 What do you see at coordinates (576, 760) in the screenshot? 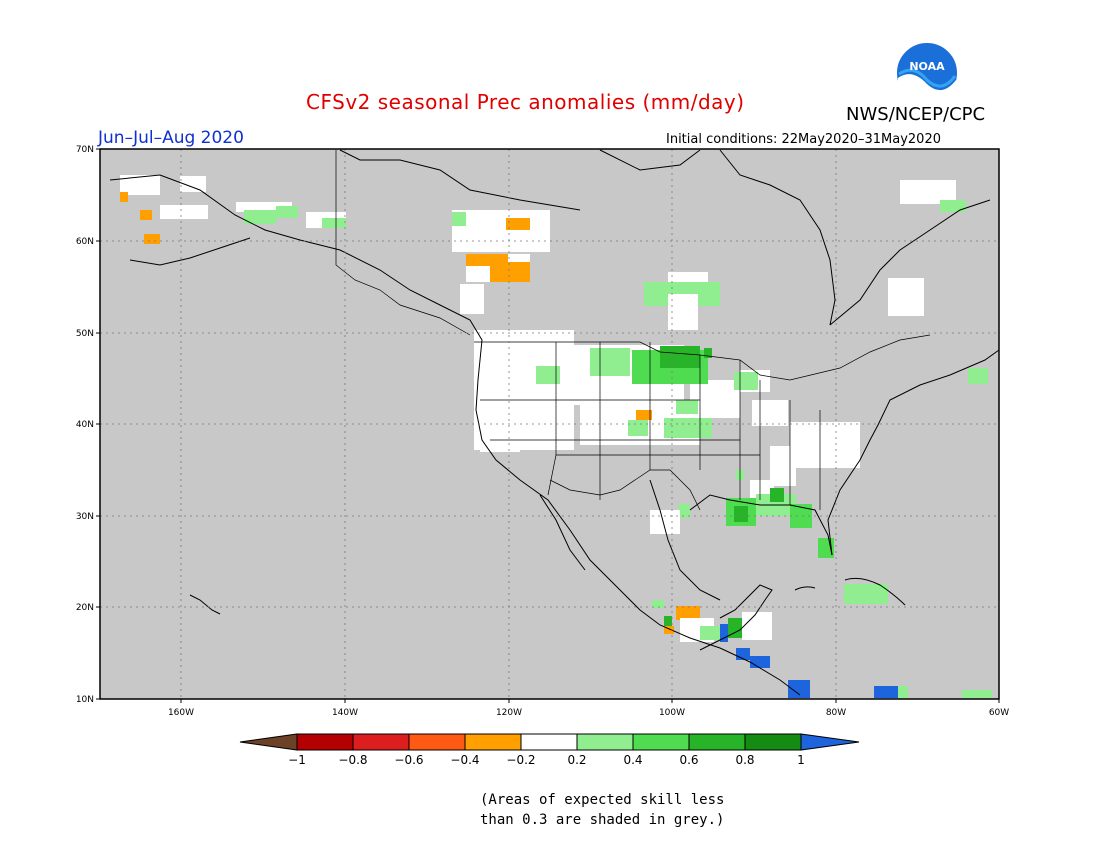
I see `legend-tick-label: 0.2` at bounding box center [576, 760].